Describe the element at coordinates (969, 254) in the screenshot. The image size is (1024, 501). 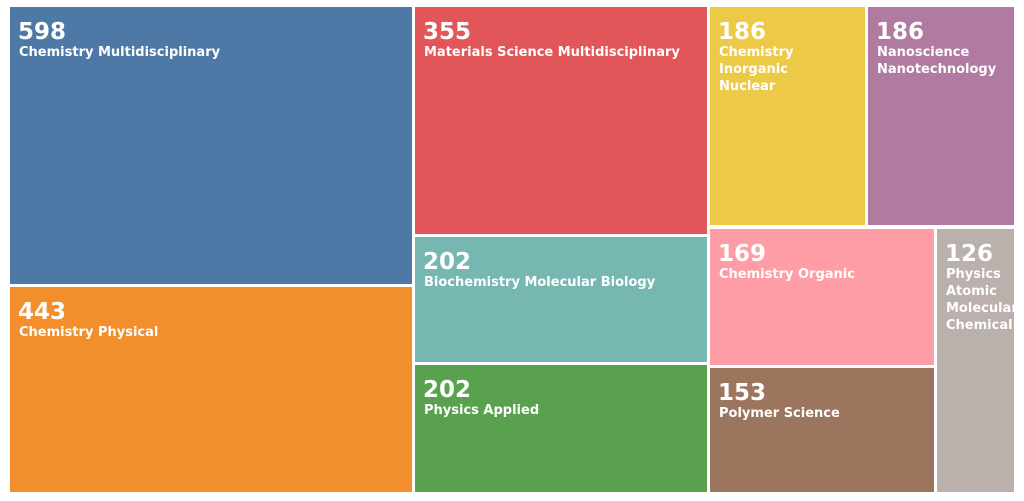
I see `cell-value: 126` at that location.